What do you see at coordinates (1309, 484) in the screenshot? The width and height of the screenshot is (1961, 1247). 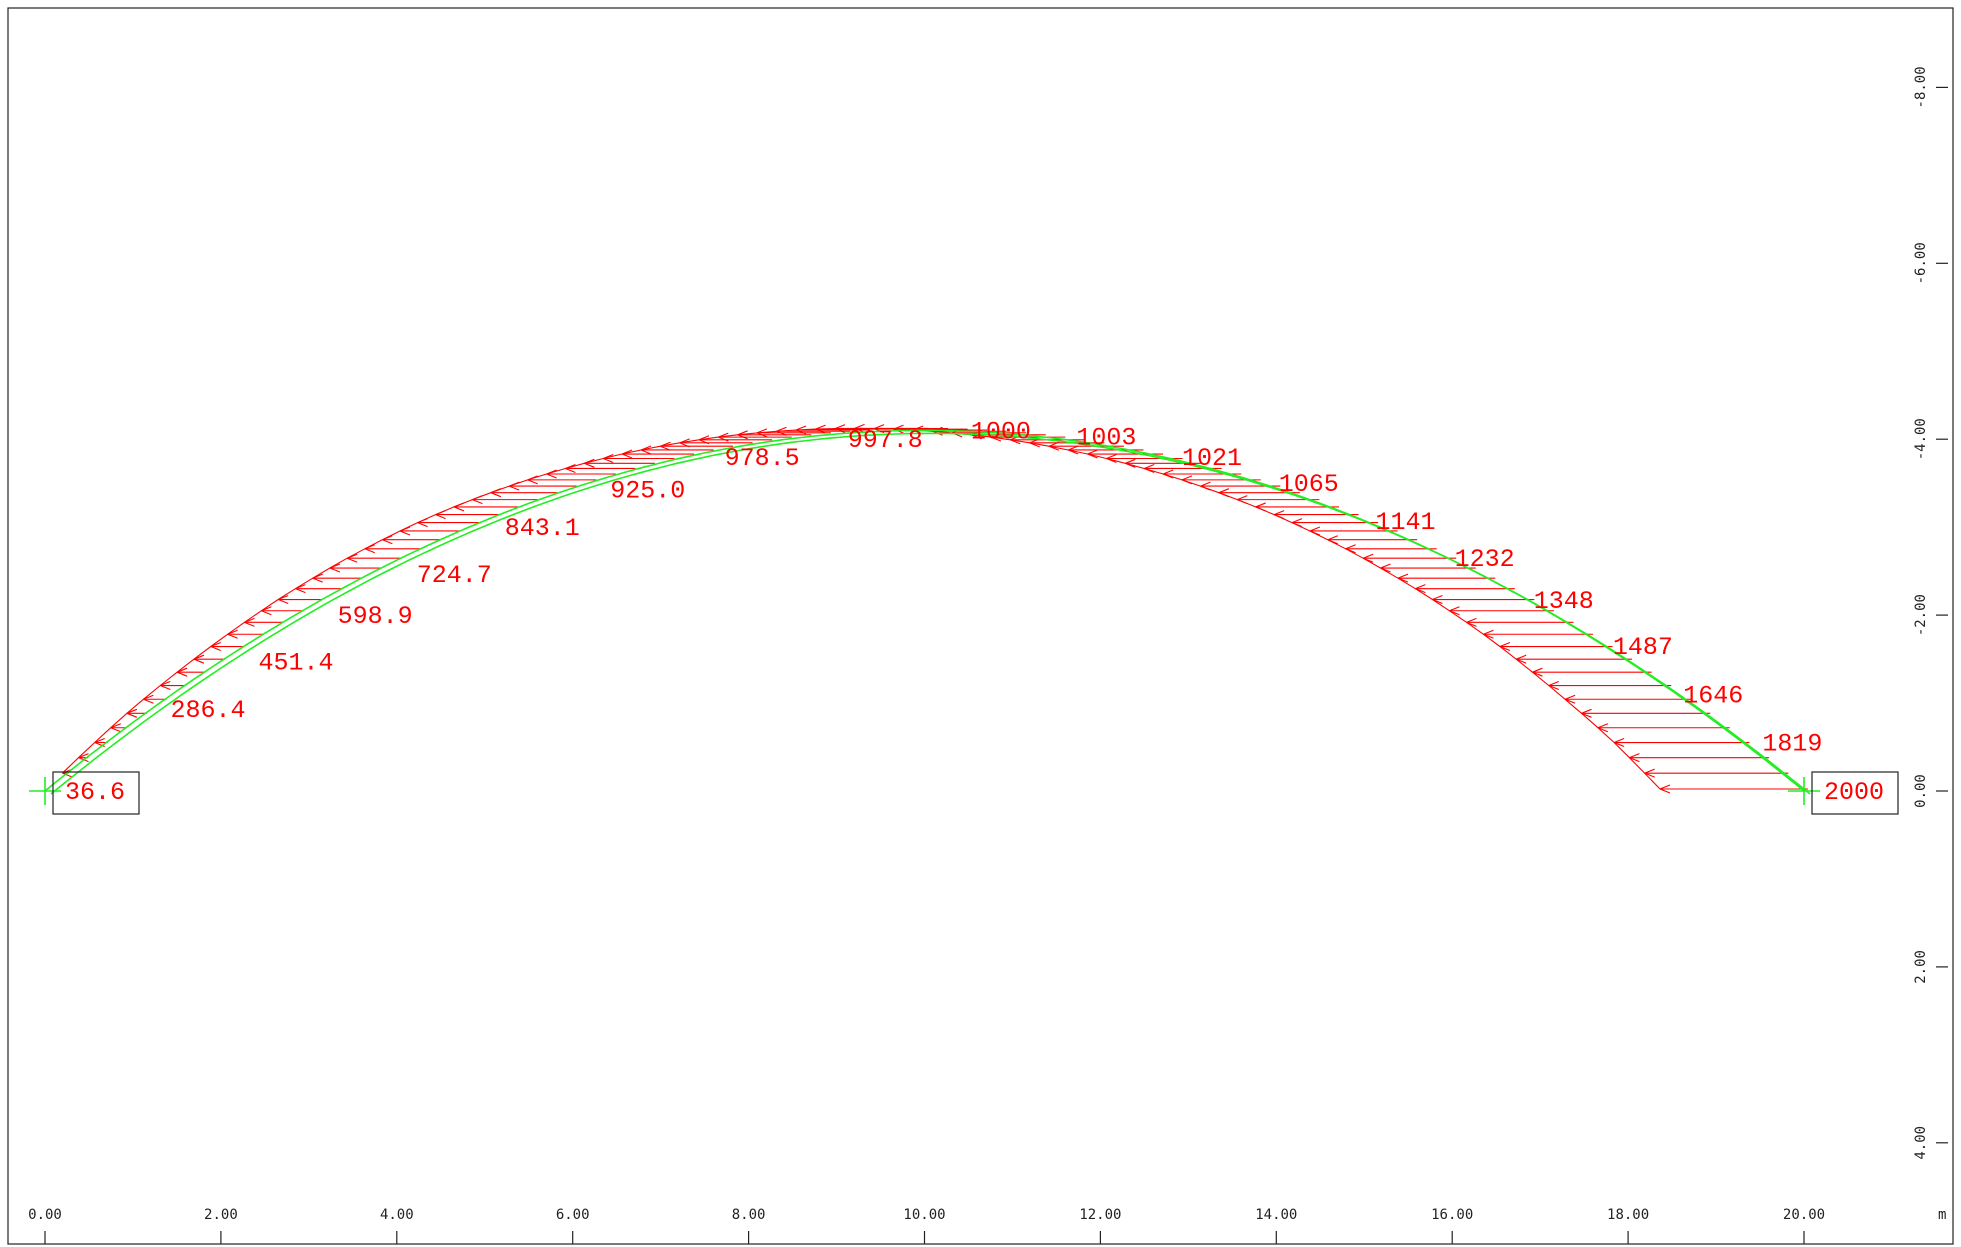 I see `value-label: 1065` at bounding box center [1309, 484].